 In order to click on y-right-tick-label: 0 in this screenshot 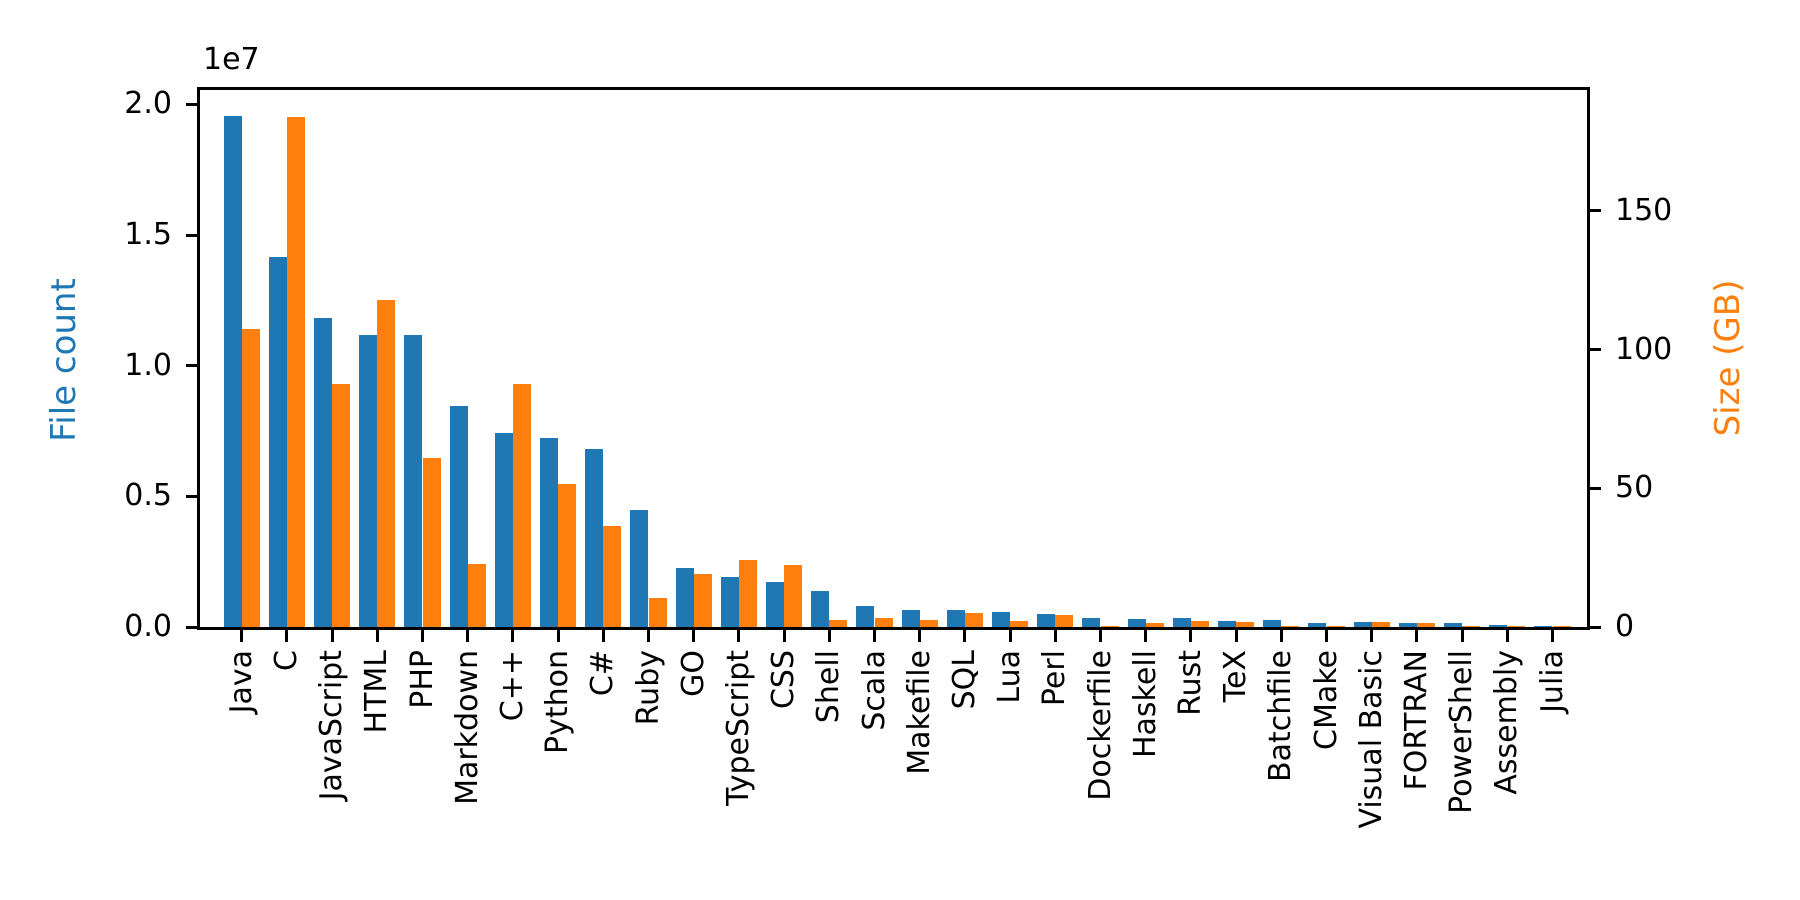, I will do `click(1625, 626)`.